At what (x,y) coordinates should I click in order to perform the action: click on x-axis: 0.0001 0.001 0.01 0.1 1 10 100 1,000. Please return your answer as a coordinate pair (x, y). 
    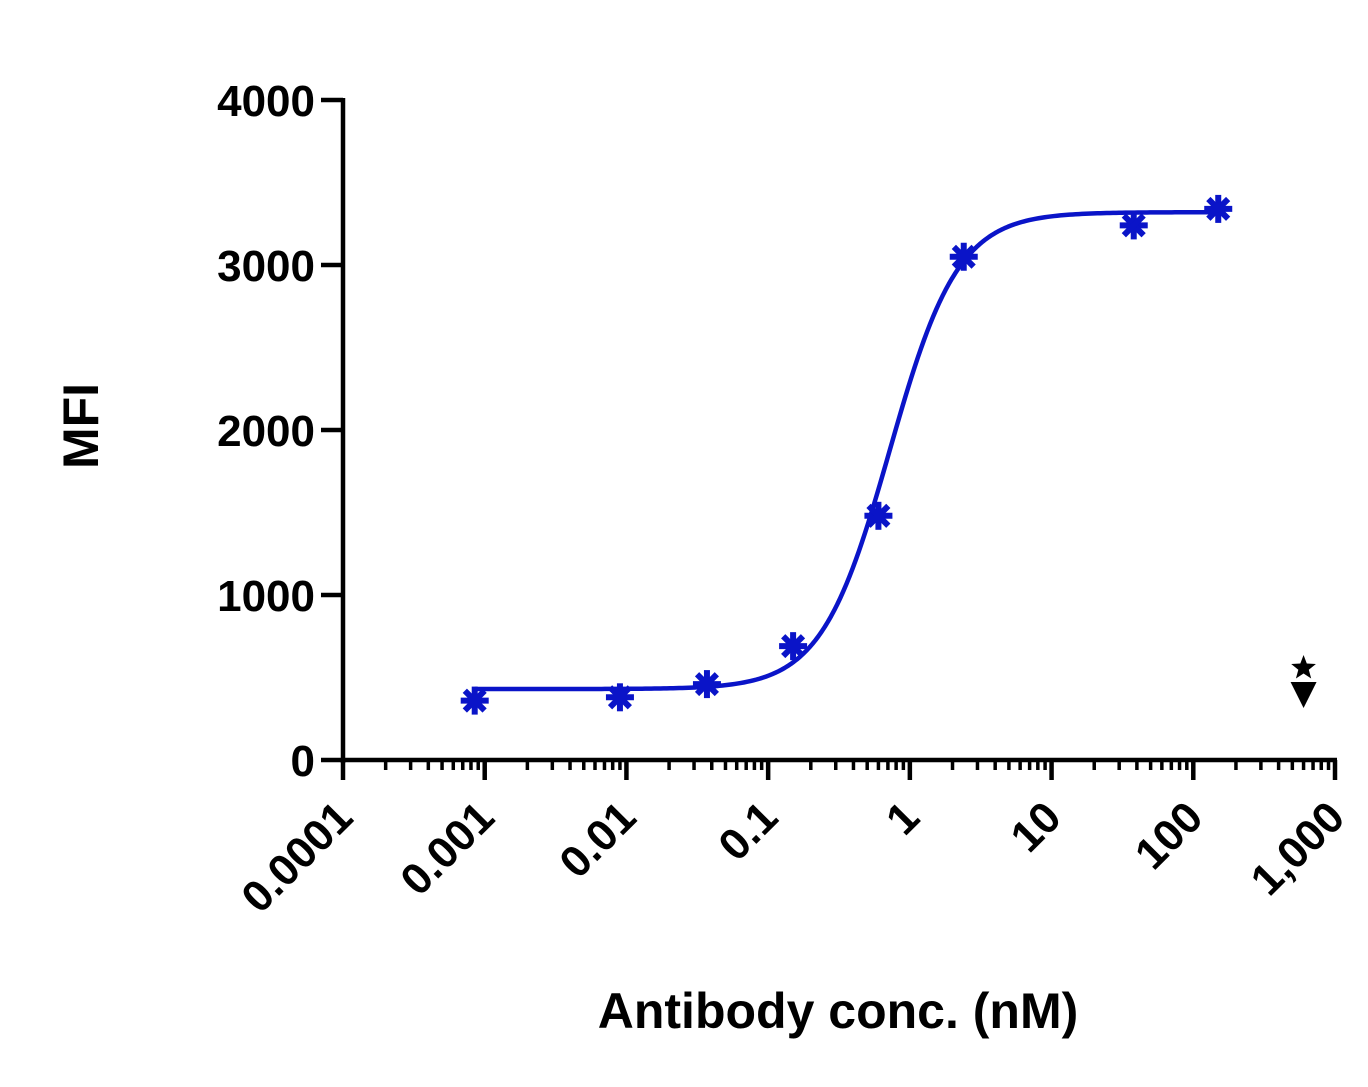
    Looking at the image, I should click on (793, 839).